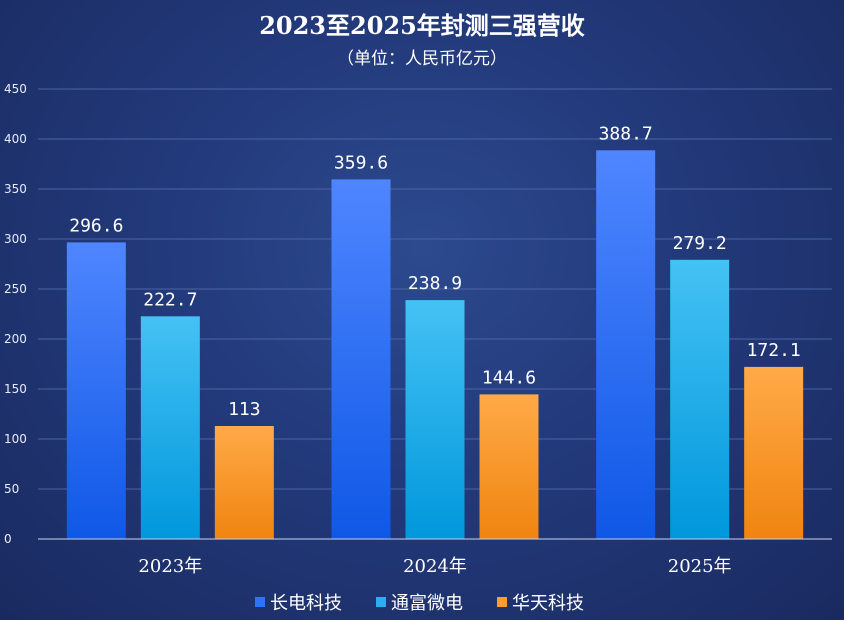 Image resolution: width=844 pixels, height=620 pixels. Describe the element at coordinates (15, 339) in the screenshot. I see `y-tick-label: 200` at that location.